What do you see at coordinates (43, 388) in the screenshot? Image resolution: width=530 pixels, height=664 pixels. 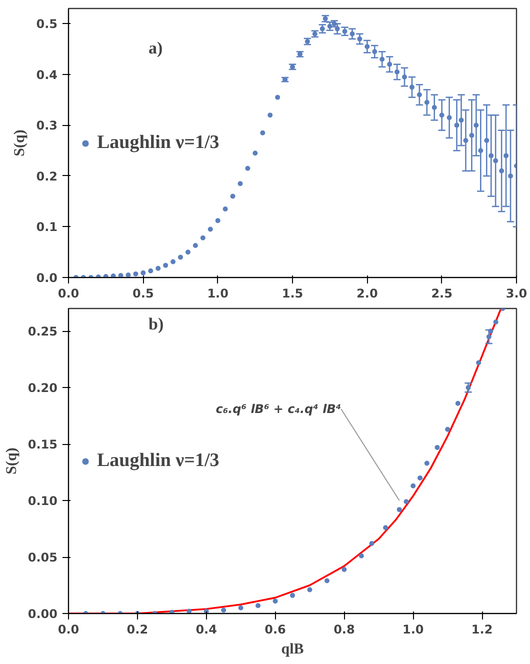 I see `y-tick-label: 0.20` at bounding box center [43, 388].